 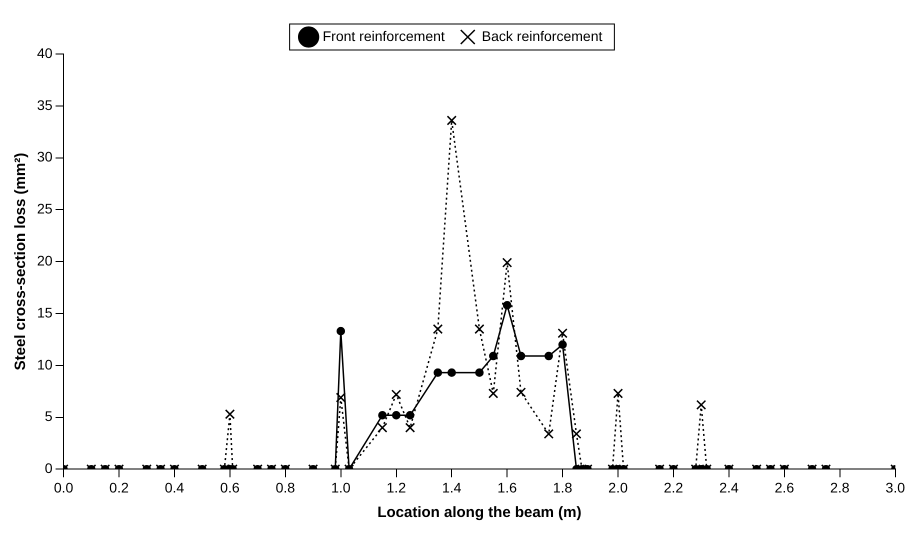 I want to click on x-tick-label: 2.8, so click(x=840, y=487).